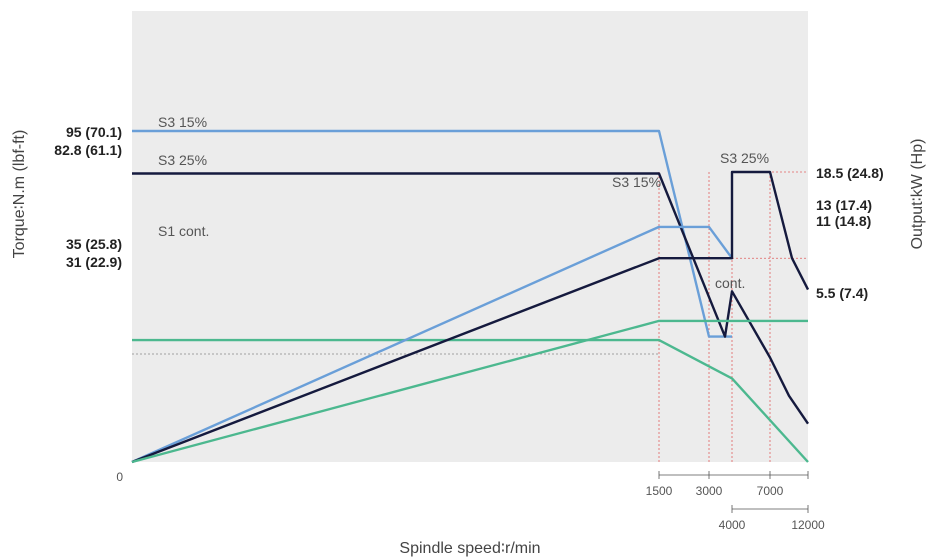  What do you see at coordinates (733, 492) in the screenshot?
I see `x-axis-ticks` at bounding box center [733, 492].